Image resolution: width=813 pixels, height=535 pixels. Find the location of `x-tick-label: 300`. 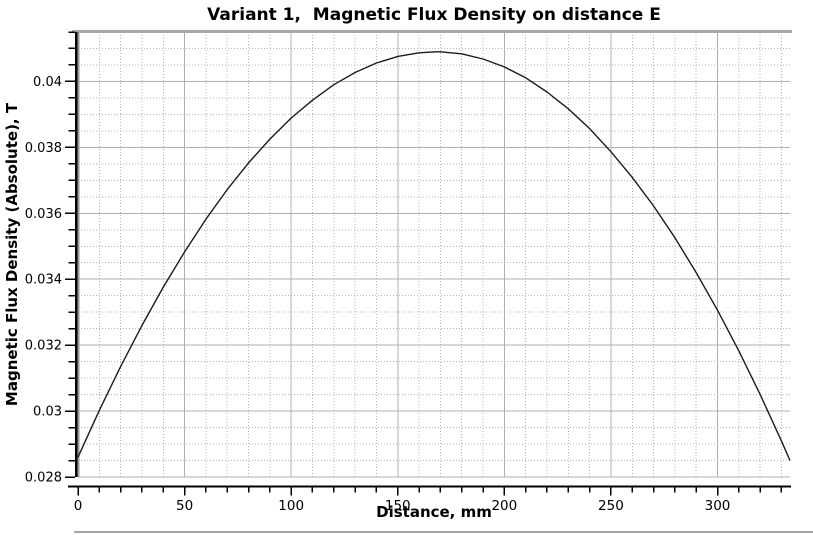

x-tick-label: 300 is located at coordinates (718, 506).